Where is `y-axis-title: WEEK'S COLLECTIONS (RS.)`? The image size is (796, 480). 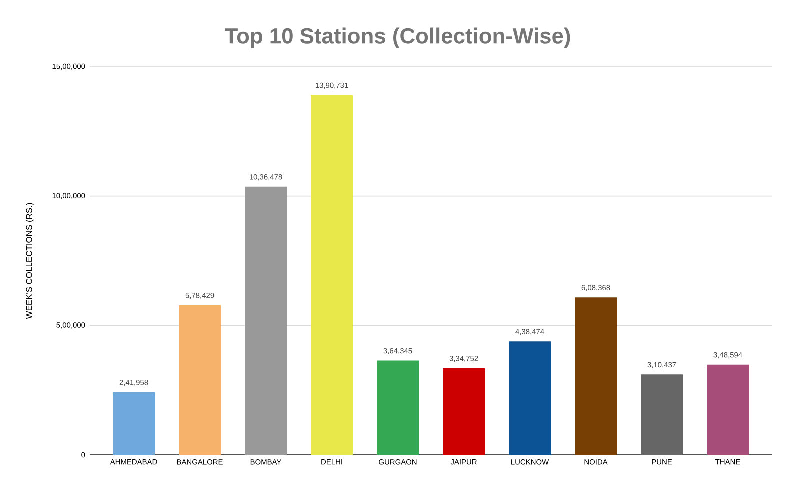 y-axis-title: WEEK'S COLLECTIONS (RS.) is located at coordinates (30, 261).